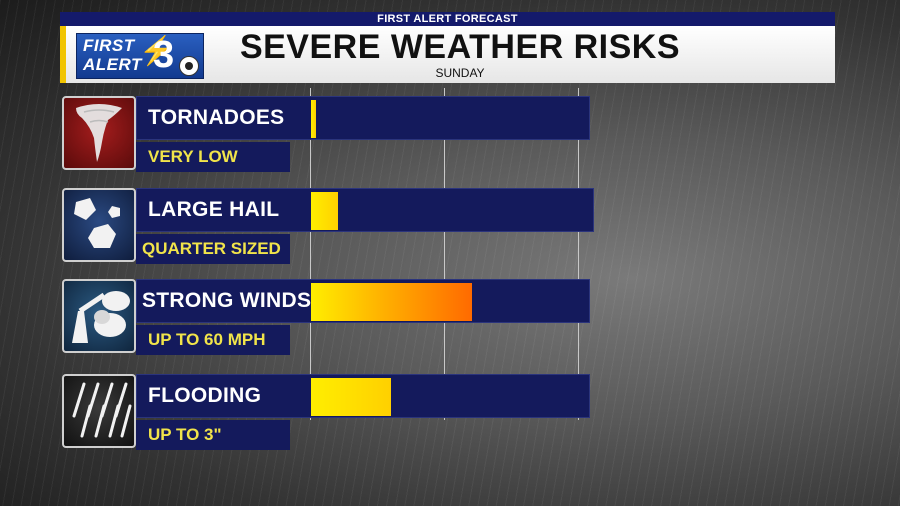 Image resolution: width=900 pixels, height=506 pixels. What do you see at coordinates (185, 434) in the screenshot?
I see `risk-level: UP TO 3"` at bounding box center [185, 434].